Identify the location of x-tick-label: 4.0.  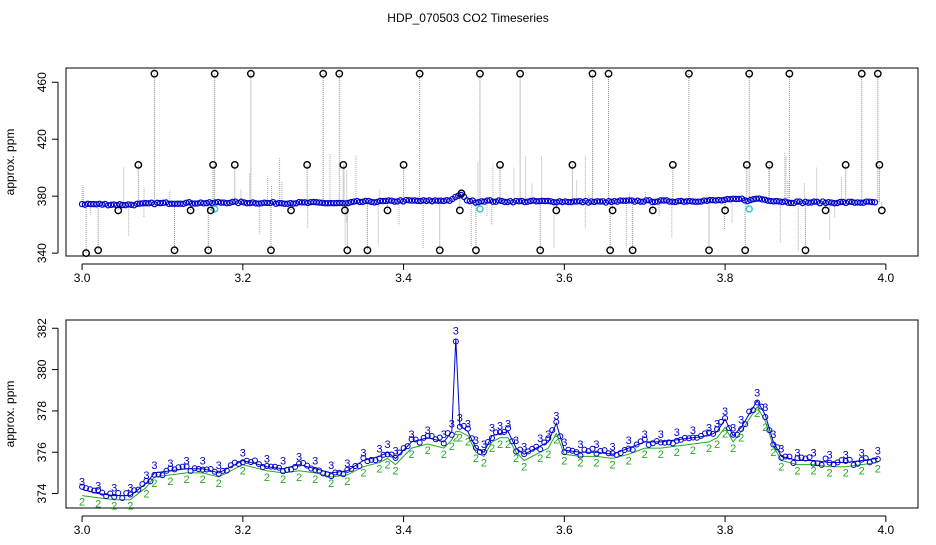
(886, 278).